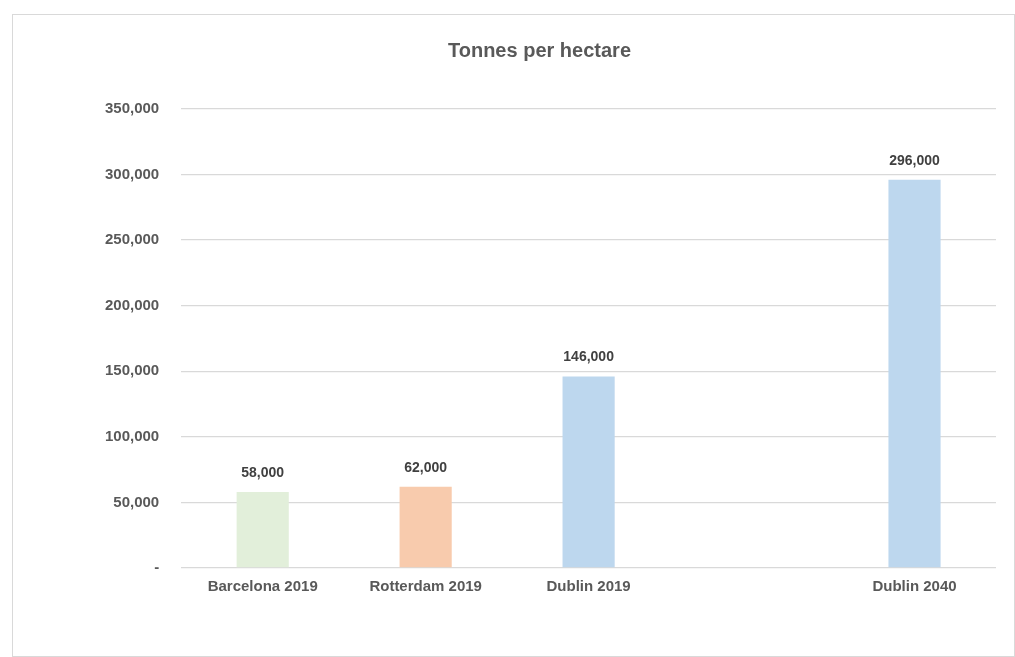 The height and width of the screenshot is (657, 1015). I want to click on y-tick-label: 150,000, so click(132, 370).